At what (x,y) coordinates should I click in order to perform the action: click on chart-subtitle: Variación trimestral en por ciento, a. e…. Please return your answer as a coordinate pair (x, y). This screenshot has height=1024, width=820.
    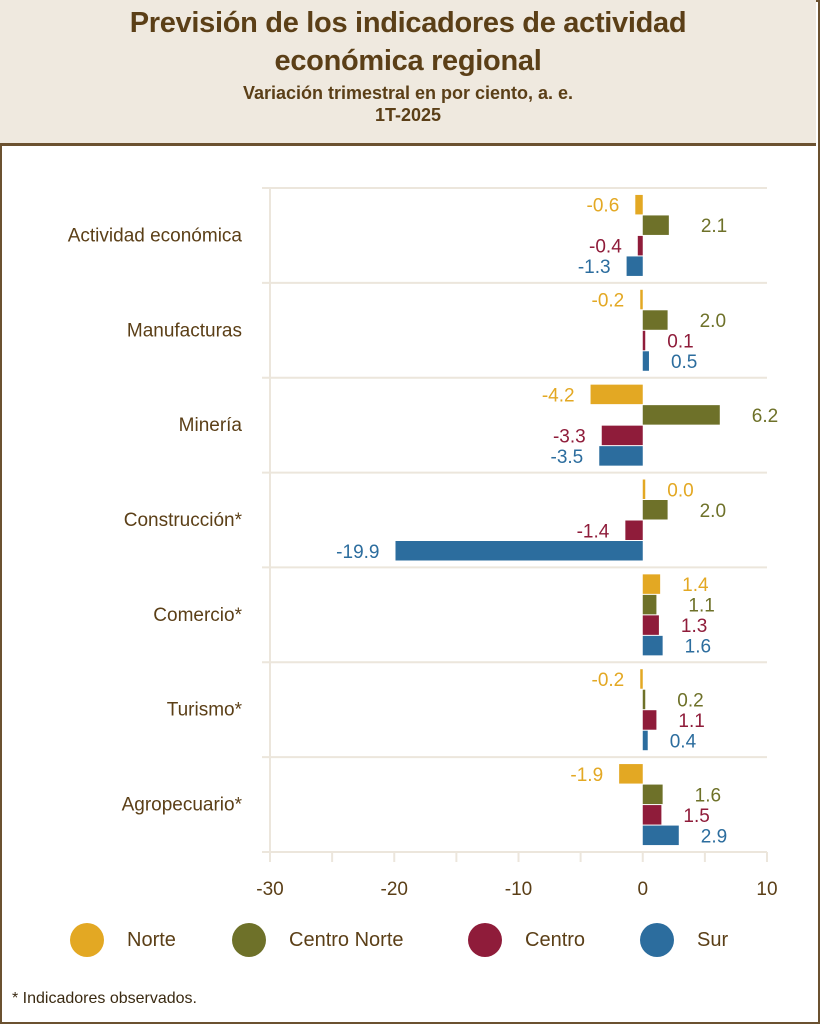
    Looking at the image, I should click on (408, 93).